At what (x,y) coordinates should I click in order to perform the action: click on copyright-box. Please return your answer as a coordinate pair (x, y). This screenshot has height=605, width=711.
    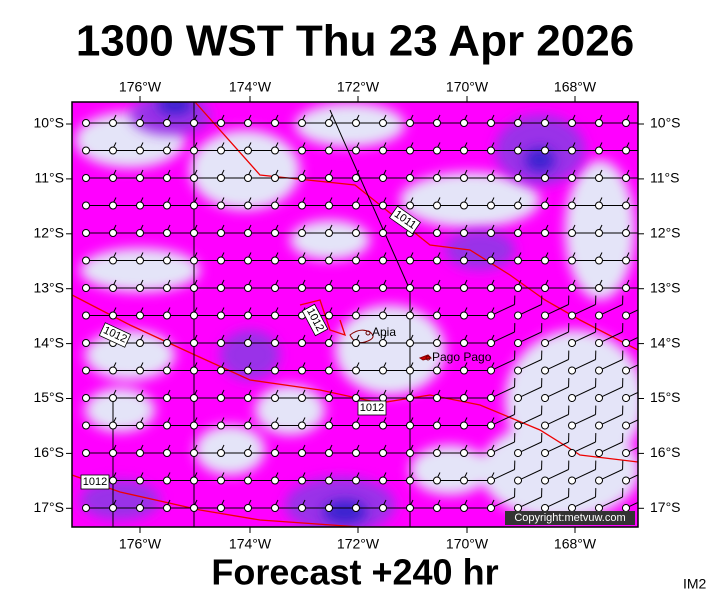
    Looking at the image, I should click on (570, 518).